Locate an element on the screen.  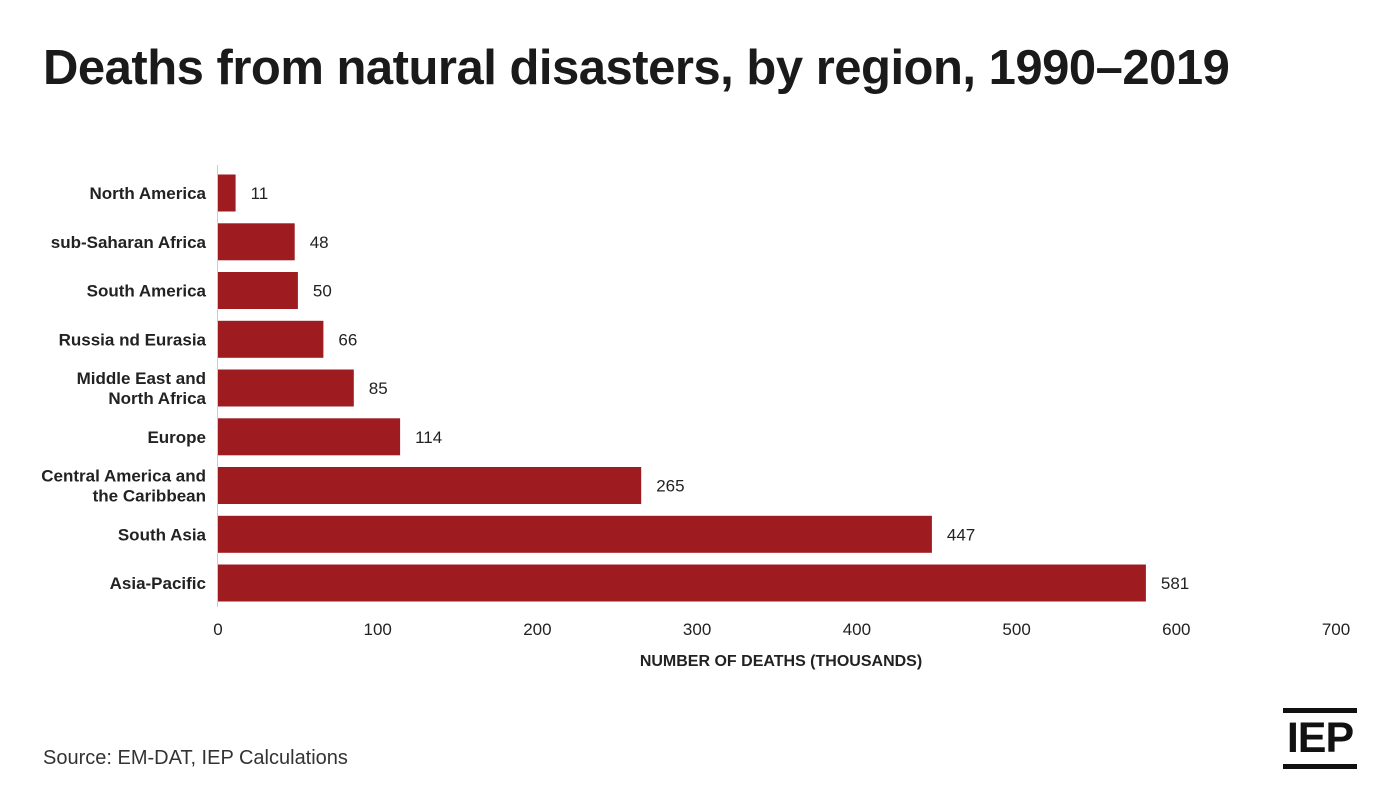
iep-logo: IEP is located at coordinates (1320, 738).